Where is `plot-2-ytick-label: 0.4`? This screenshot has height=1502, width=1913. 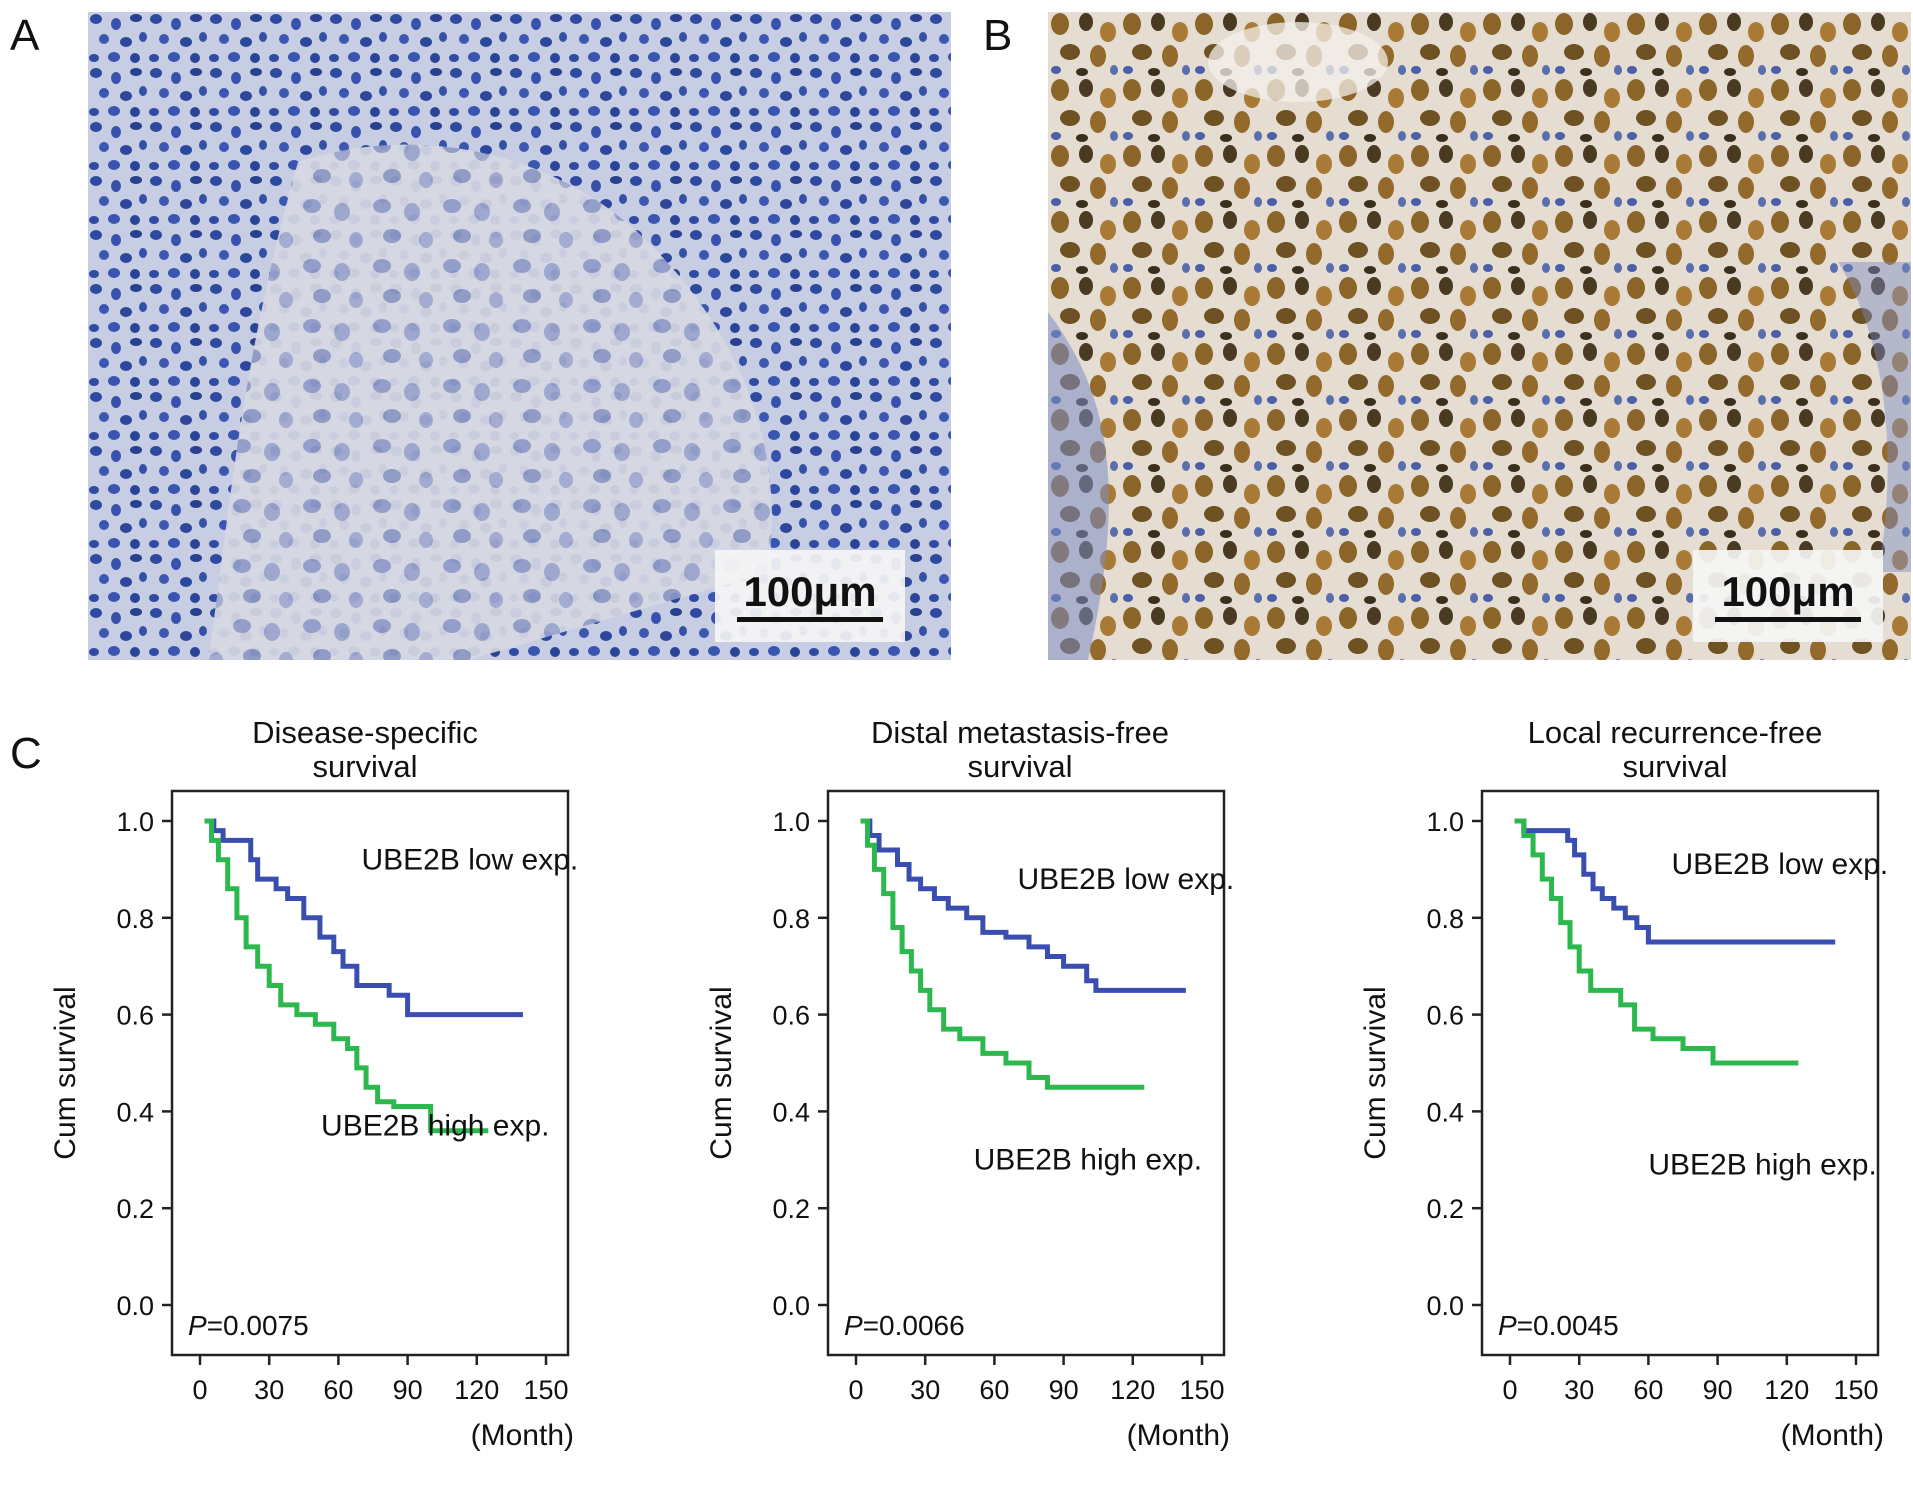
plot-2-ytick-label: 0.4 is located at coordinates (791, 1112).